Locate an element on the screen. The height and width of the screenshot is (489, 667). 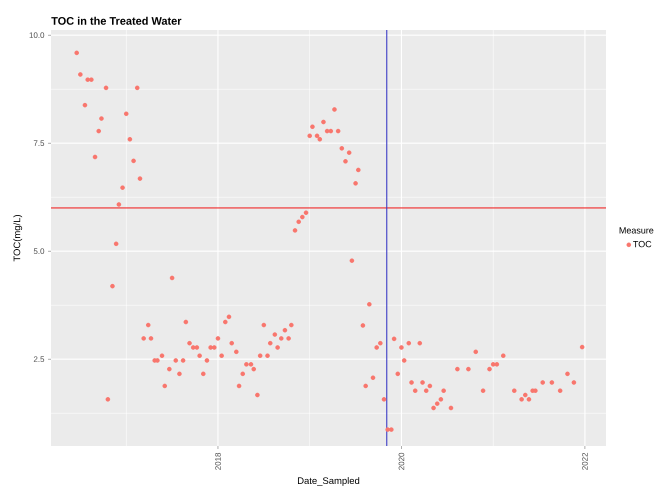
x-axis-title: Date_Sampled is located at coordinates (329, 481).